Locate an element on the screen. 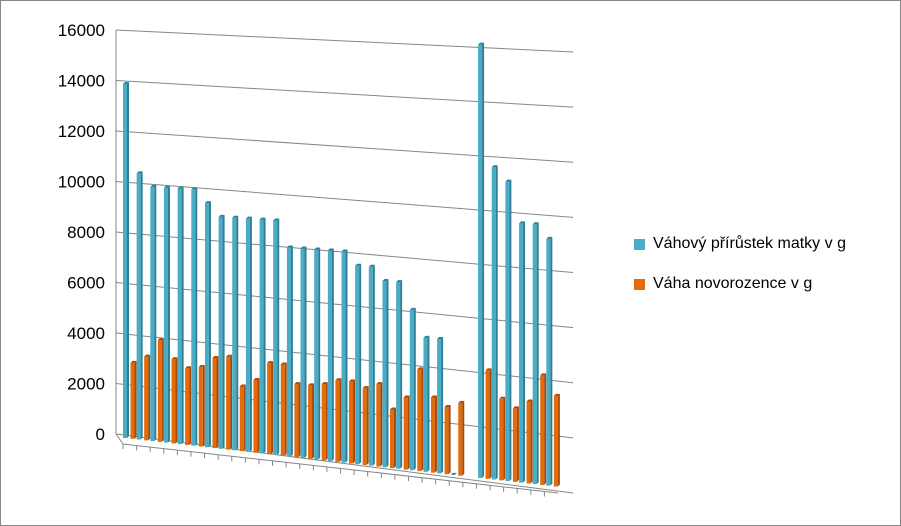 This screenshot has height=526, width=901. y-tick-label: 4000 is located at coordinates (86, 333).